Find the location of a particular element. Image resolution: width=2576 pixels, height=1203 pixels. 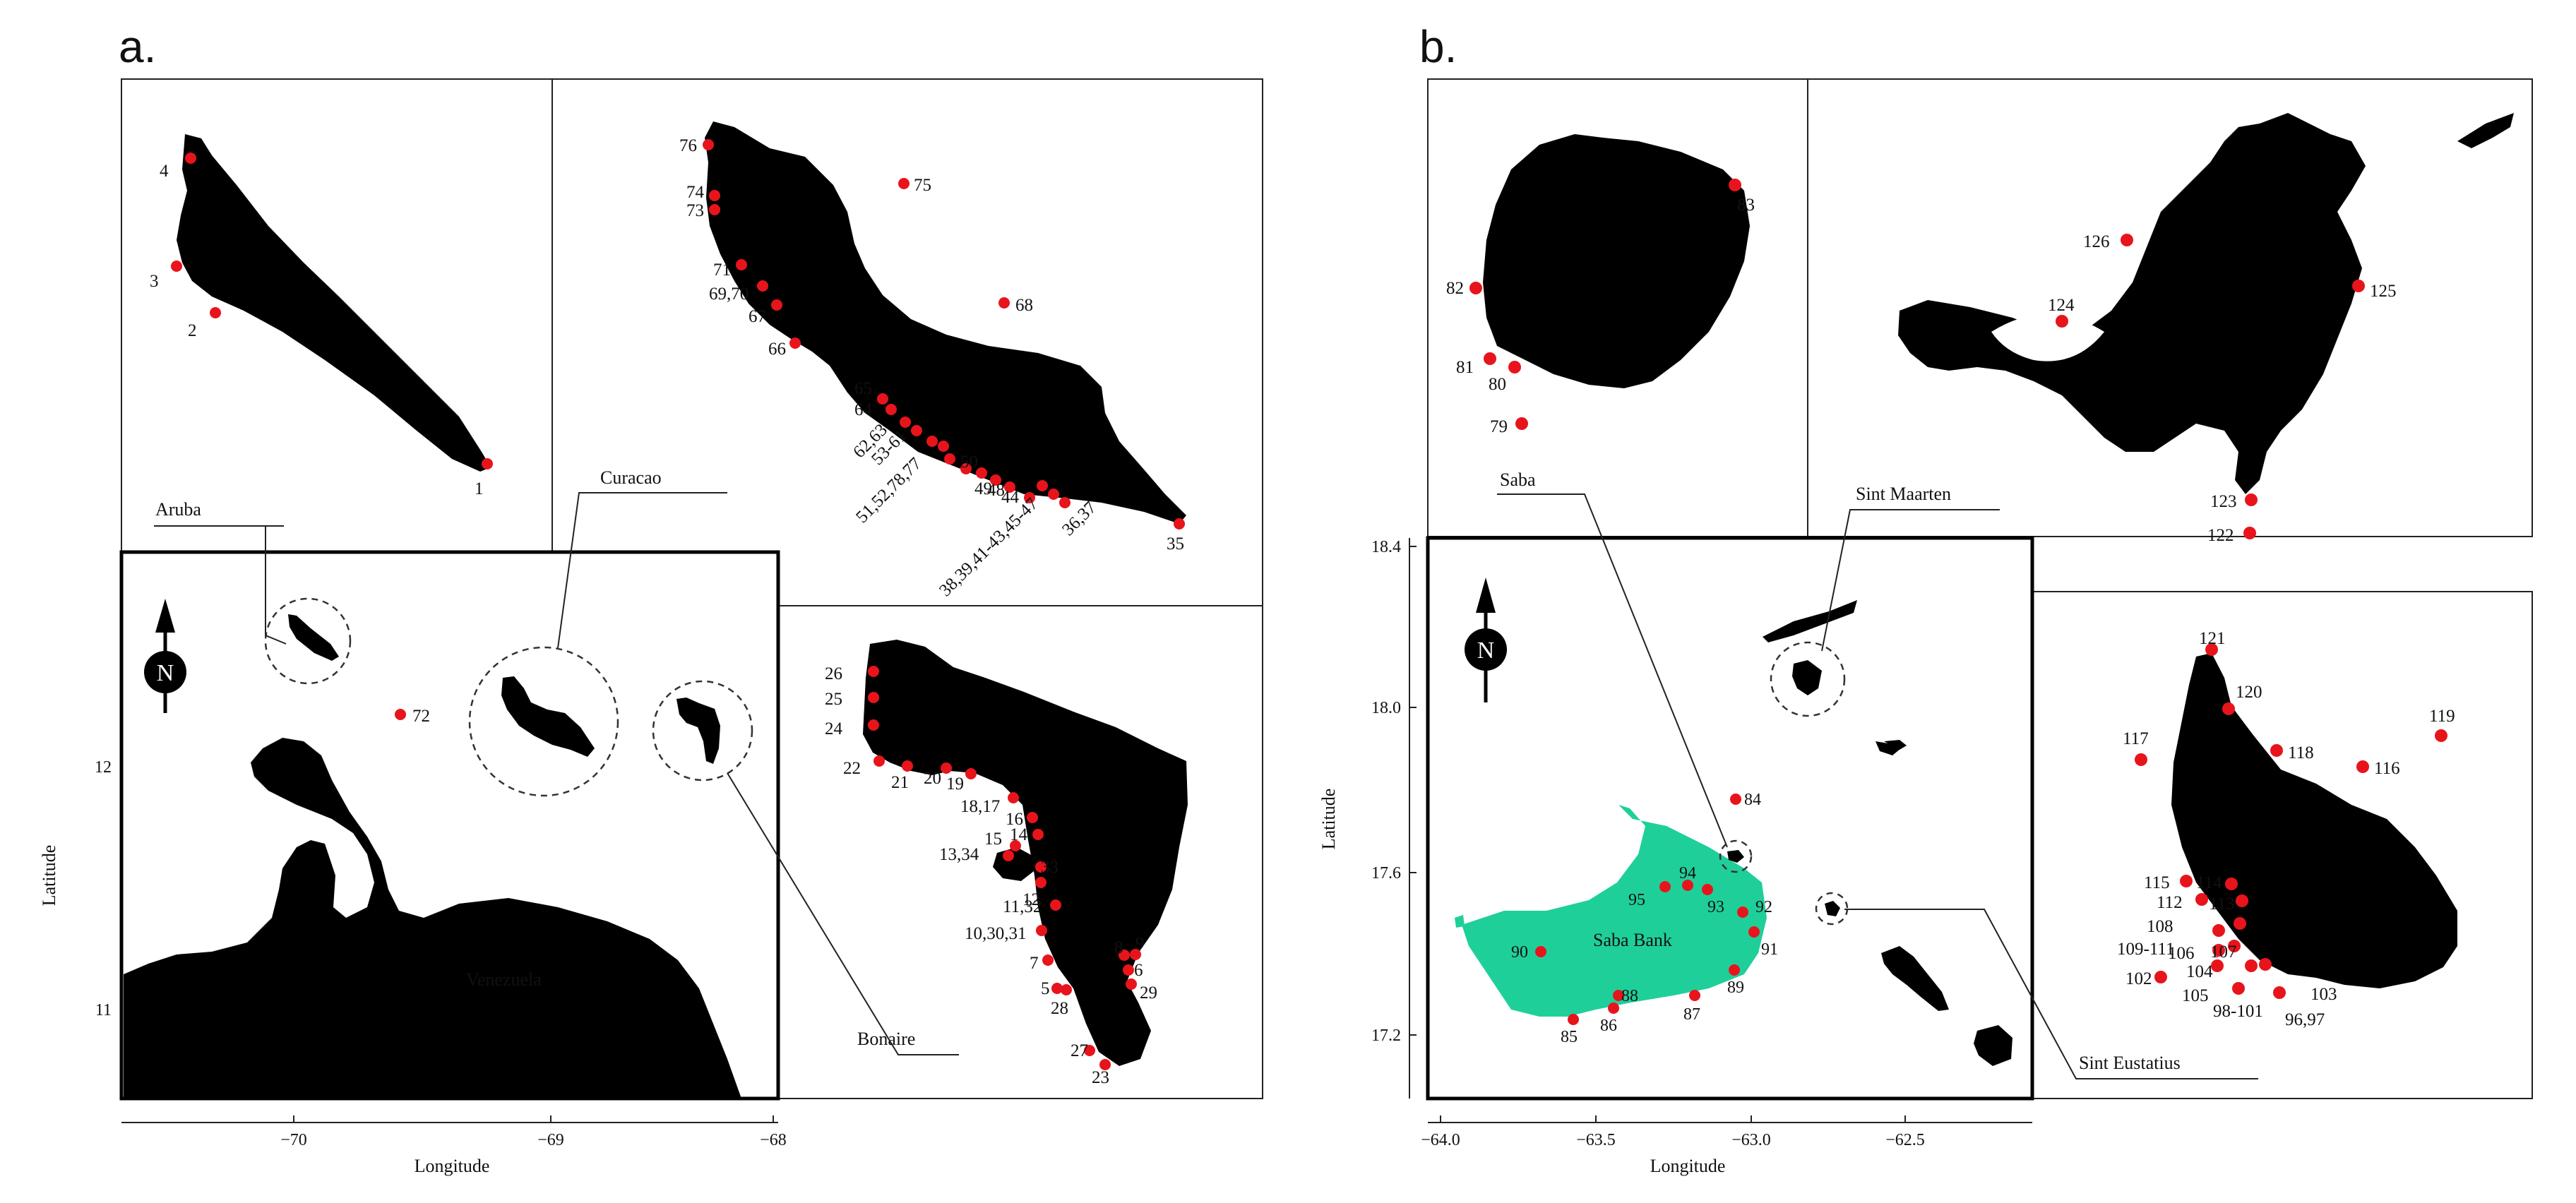

site-label: 118 is located at coordinates (2301, 752).